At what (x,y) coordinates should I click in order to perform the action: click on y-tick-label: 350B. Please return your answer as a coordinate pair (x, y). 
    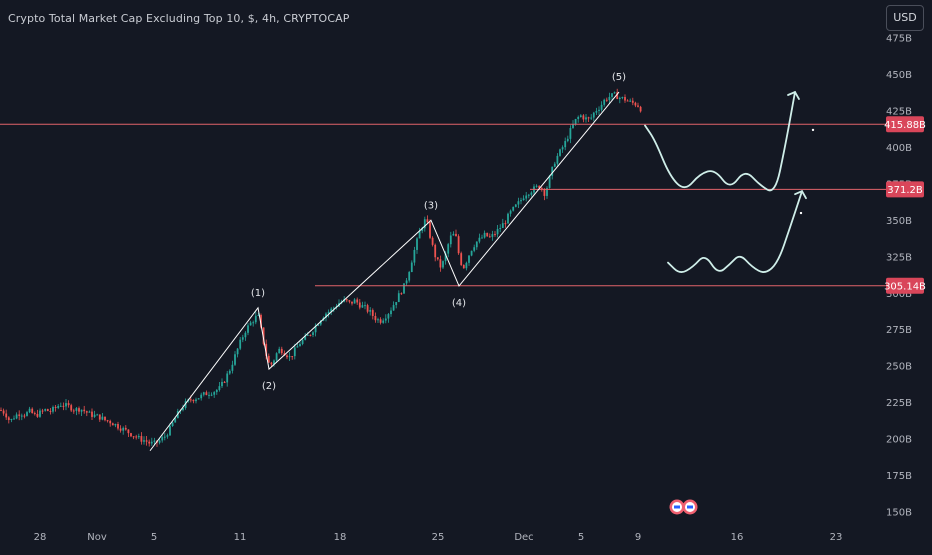
    Looking at the image, I should click on (899, 221).